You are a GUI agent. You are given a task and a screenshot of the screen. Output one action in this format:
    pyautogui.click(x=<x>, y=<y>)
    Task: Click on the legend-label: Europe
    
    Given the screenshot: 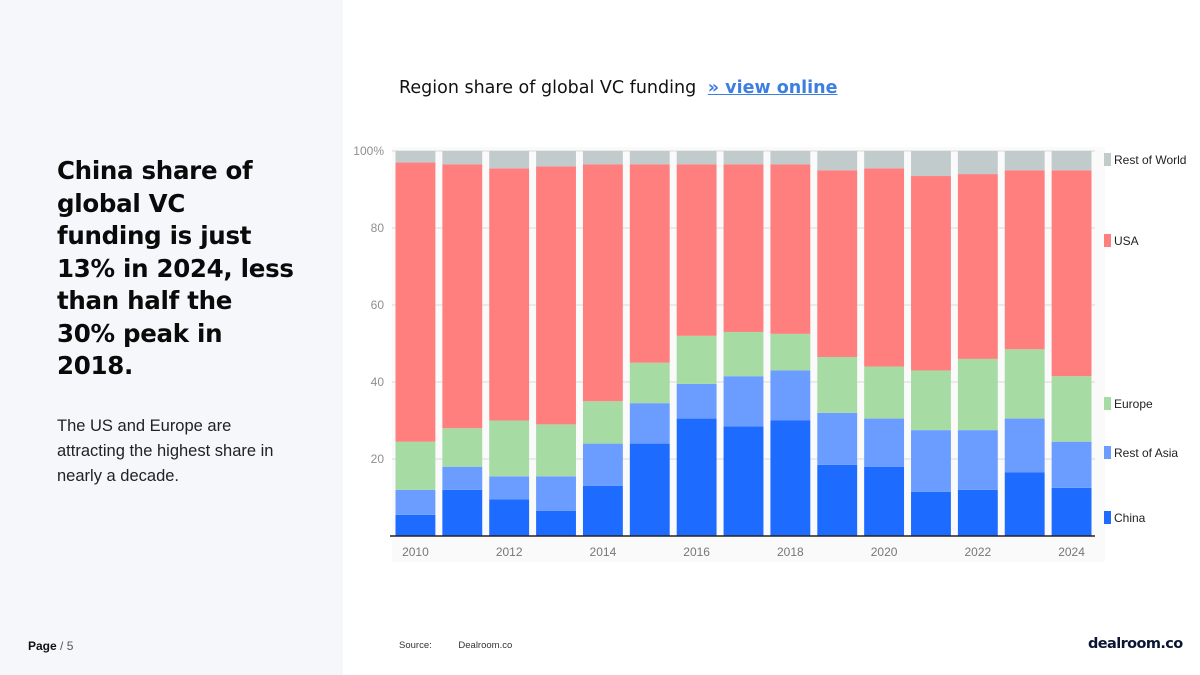 What is the action you would take?
    pyautogui.click(x=1133, y=404)
    